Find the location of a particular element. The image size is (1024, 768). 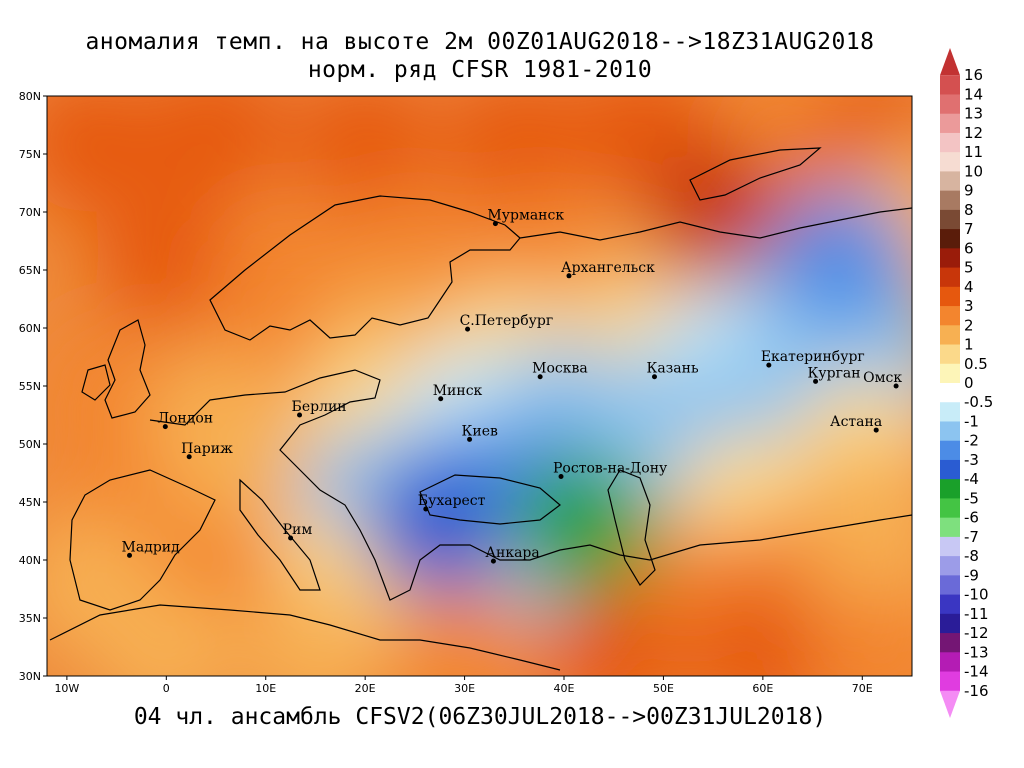

coast-ireland is located at coordinates (96, 382).